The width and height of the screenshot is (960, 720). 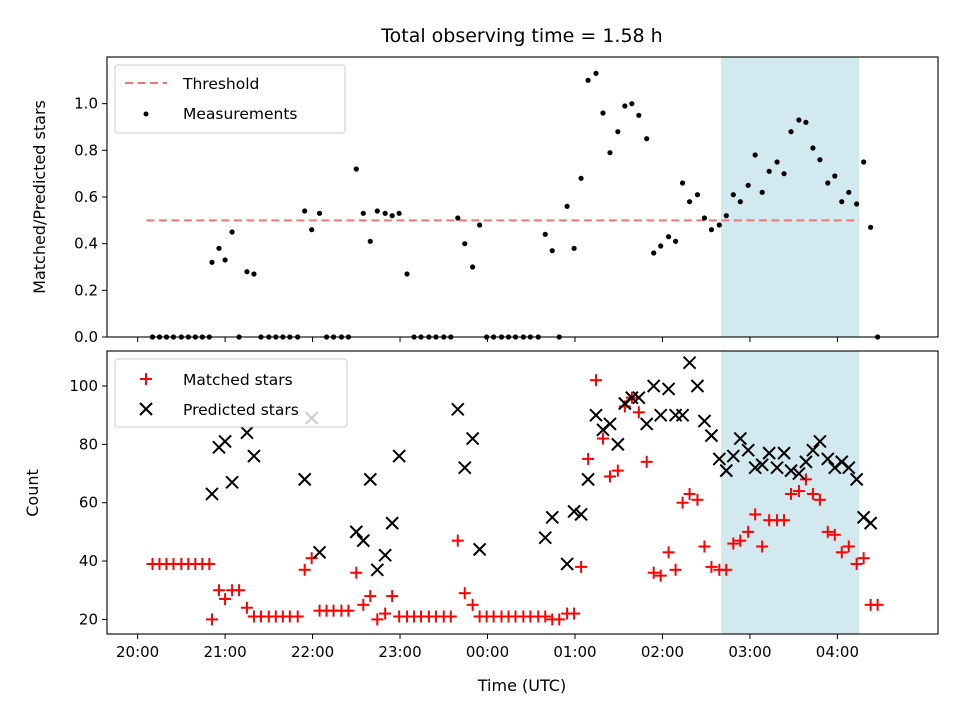 I want to click on y-tick-label: 0.0, so click(x=86, y=337).